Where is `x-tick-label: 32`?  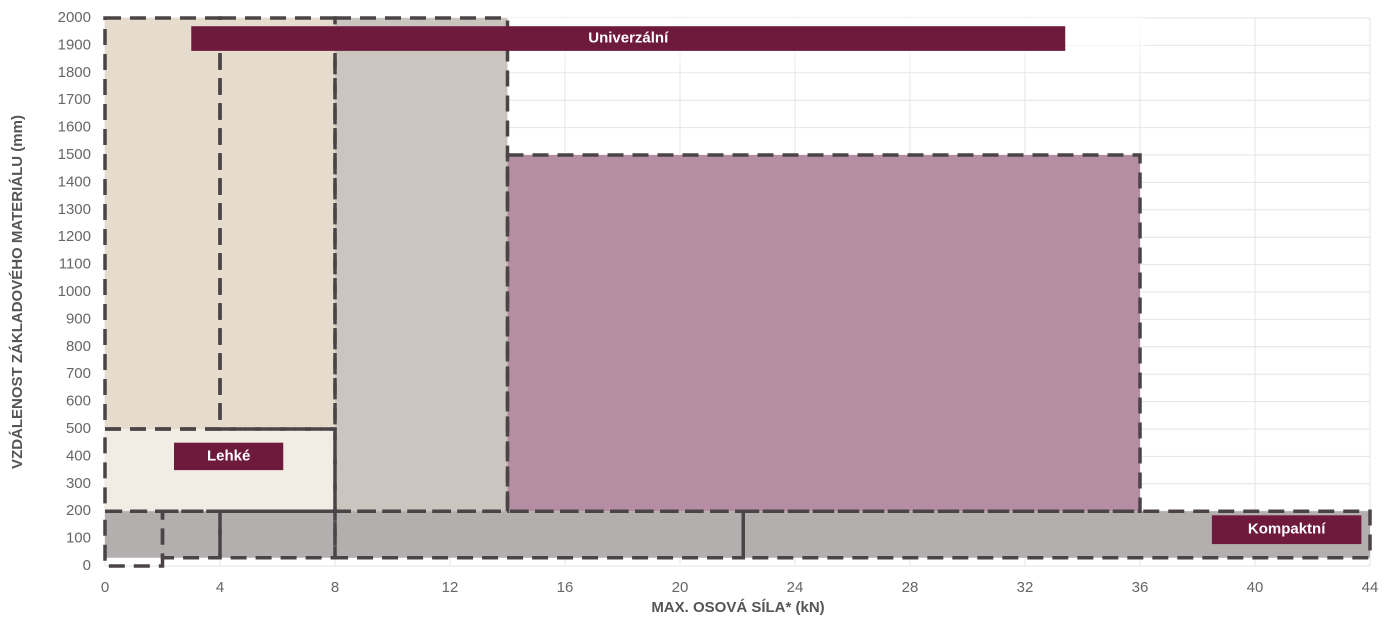 x-tick-label: 32 is located at coordinates (1025, 587).